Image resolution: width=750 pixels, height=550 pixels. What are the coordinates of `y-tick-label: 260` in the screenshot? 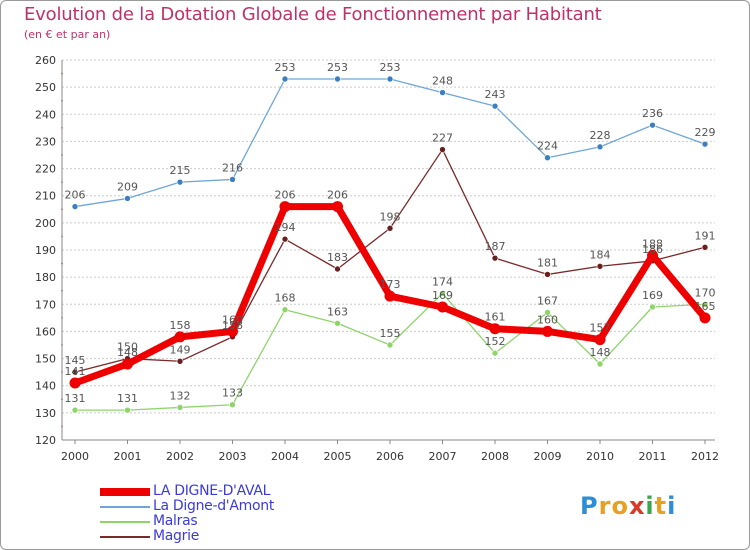 It's located at (45, 60).